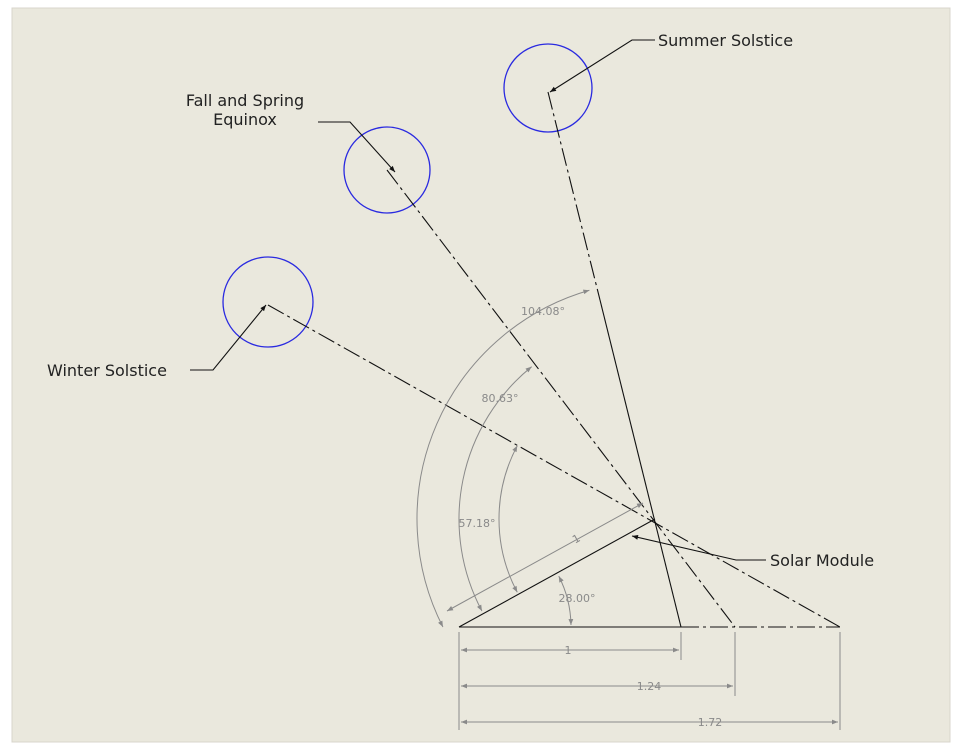 The width and height of the screenshot is (964, 750). What do you see at coordinates (548, 88) in the screenshot?
I see `sun-summer` at bounding box center [548, 88].